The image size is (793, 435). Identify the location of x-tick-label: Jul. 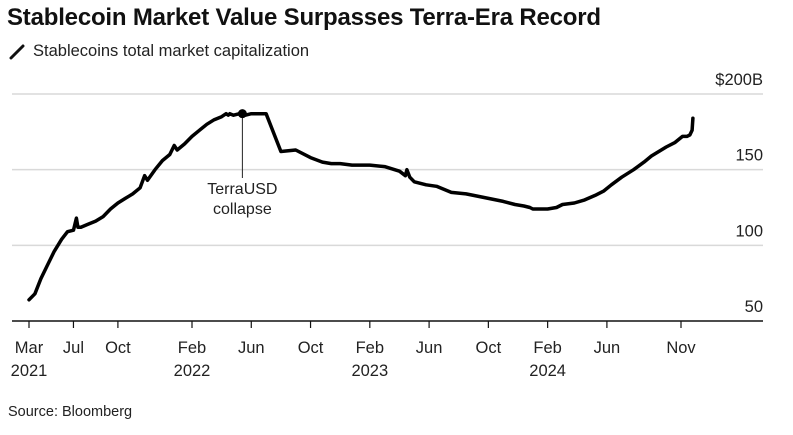
(73, 348).